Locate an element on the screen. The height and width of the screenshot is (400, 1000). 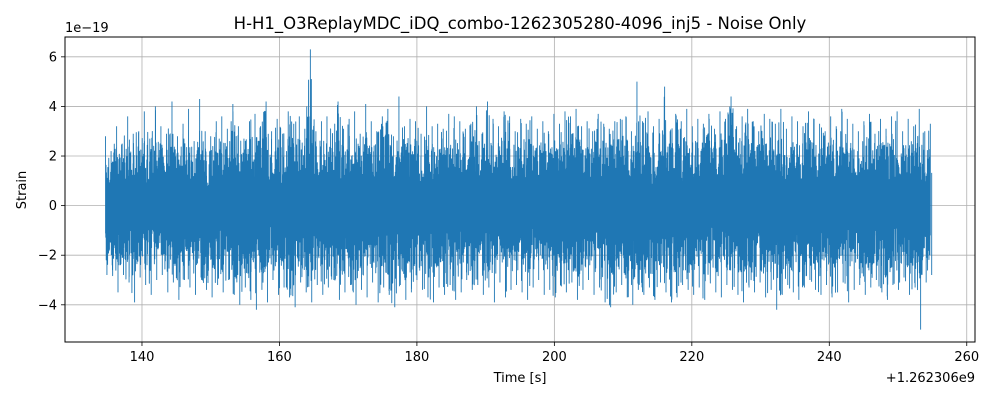
y-tick-label: −4 is located at coordinates (47, 305).